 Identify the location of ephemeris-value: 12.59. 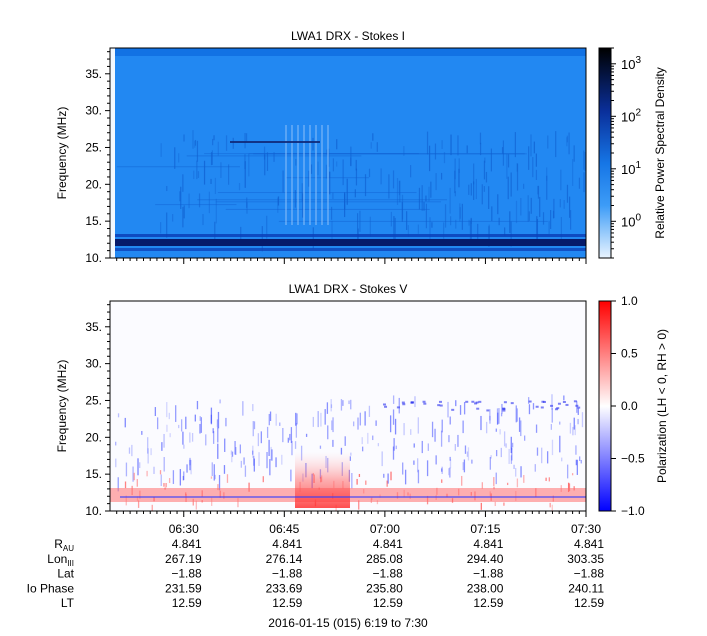
(187, 603).